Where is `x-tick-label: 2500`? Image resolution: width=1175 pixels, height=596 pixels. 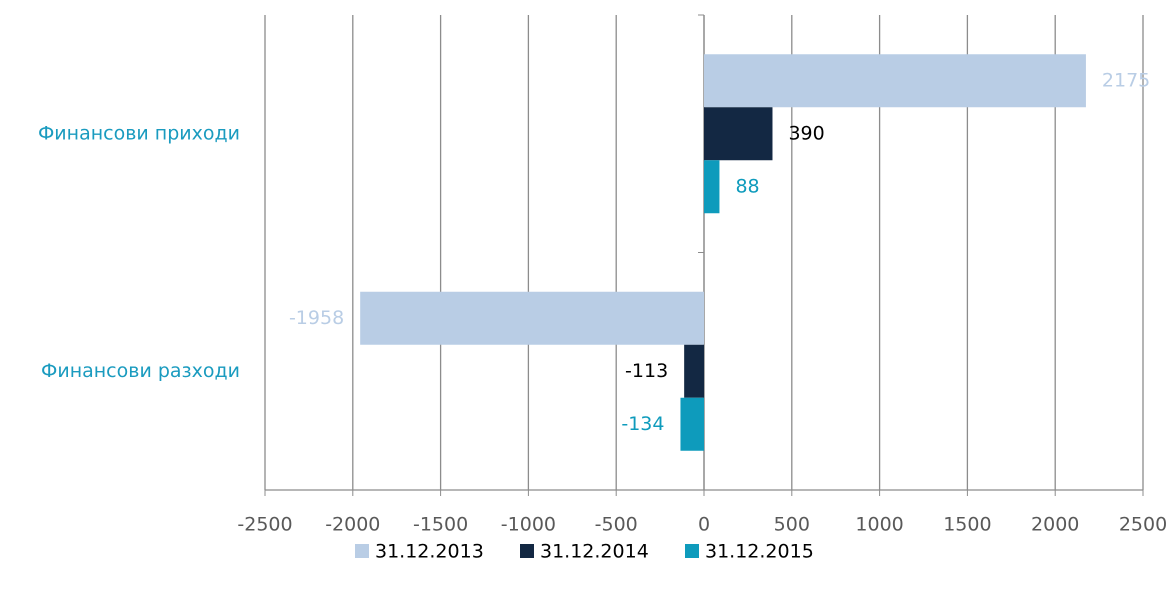 x-tick-label: 2500 is located at coordinates (1143, 525).